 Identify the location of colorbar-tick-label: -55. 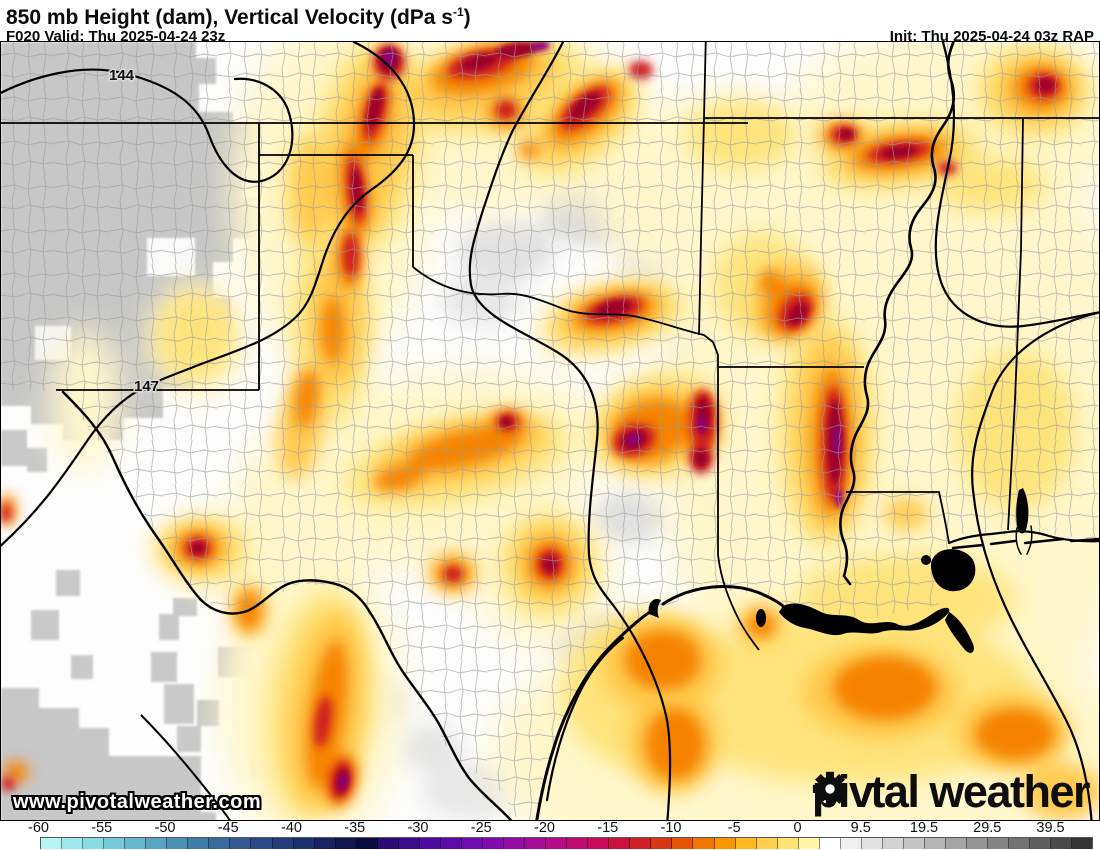
(102, 828).